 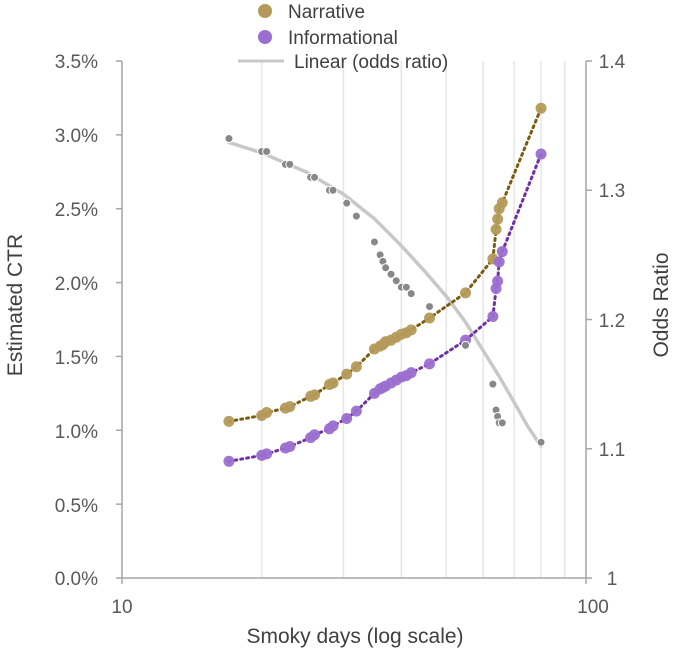 What do you see at coordinates (76, 321) in the screenshot?
I see `y-axis-ticks: 0.0% 0.5% 1.0% 1.5% 2.0% 2.5% 3.0% 3.5%` at bounding box center [76, 321].